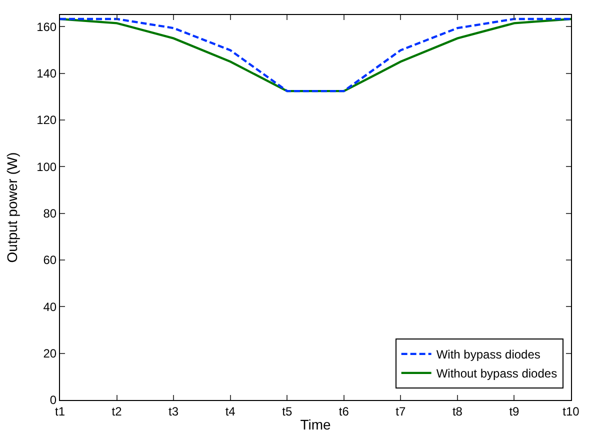 Image resolution: width=590 pixels, height=445 pixels. I want to click on x-tick-label: t2, so click(117, 411).